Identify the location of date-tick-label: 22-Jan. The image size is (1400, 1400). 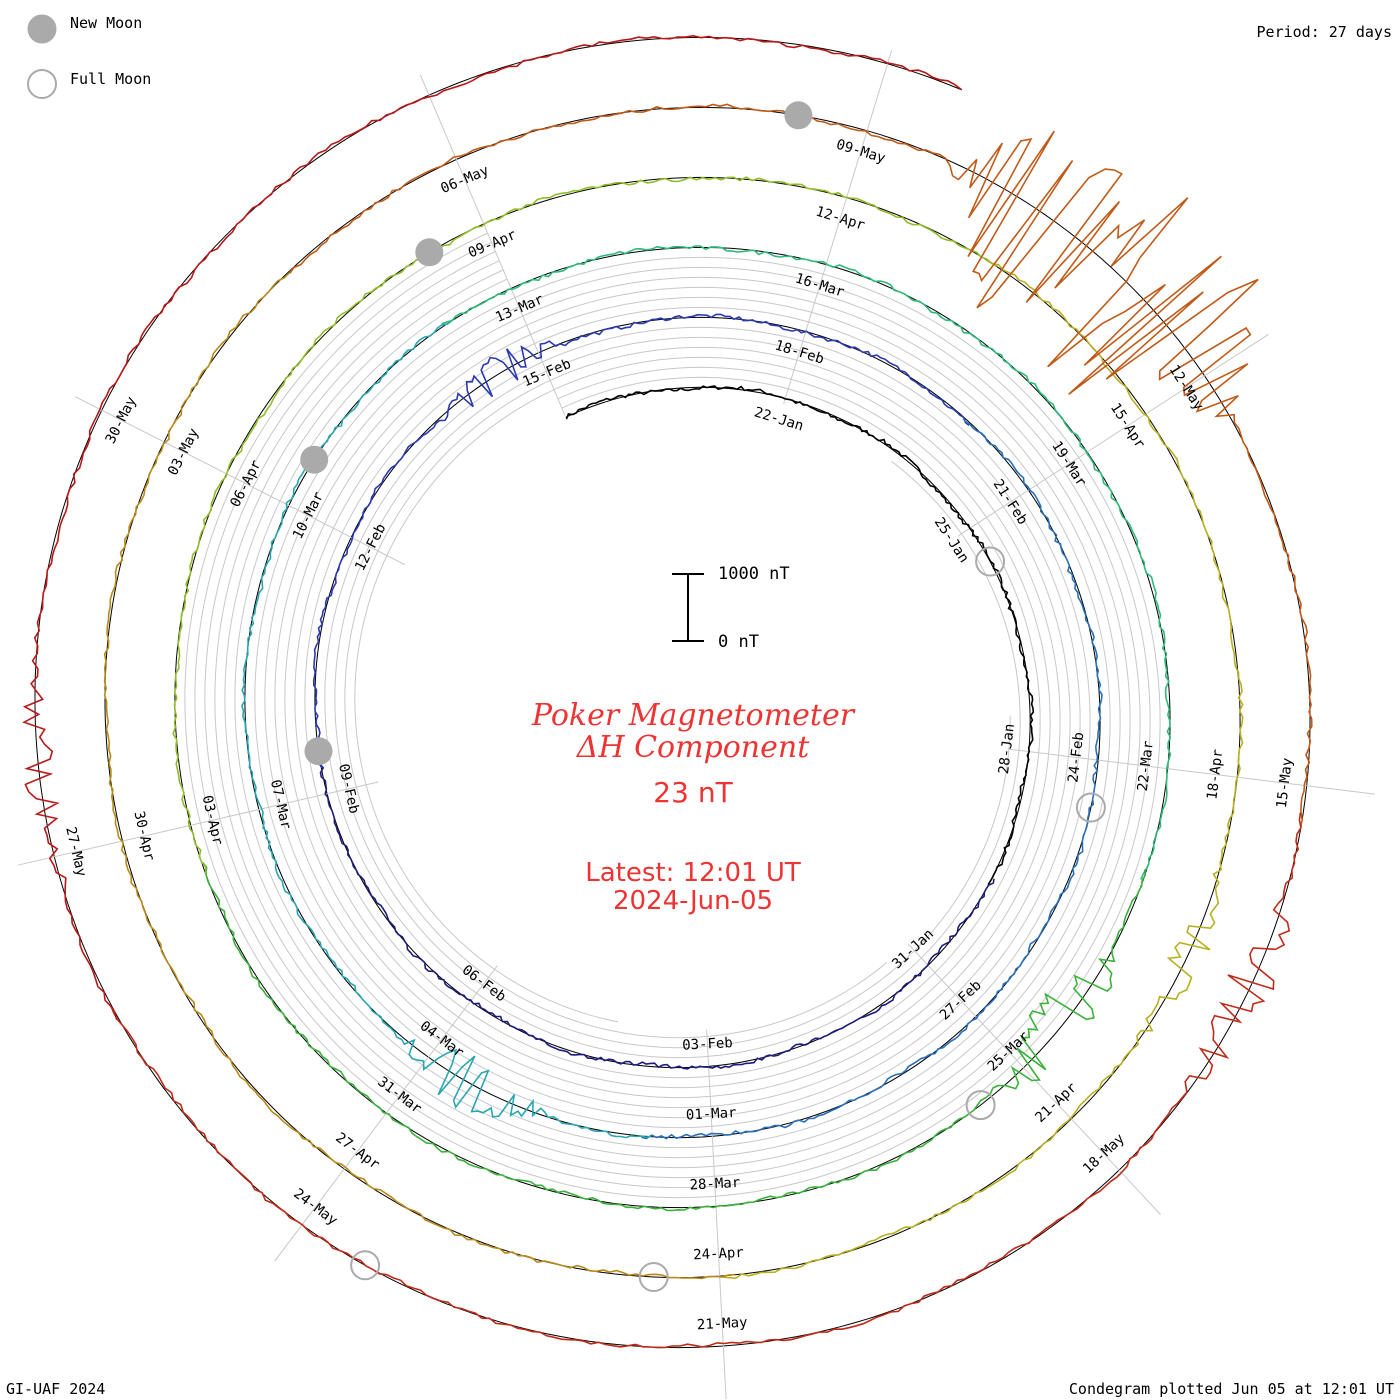
(778, 419).